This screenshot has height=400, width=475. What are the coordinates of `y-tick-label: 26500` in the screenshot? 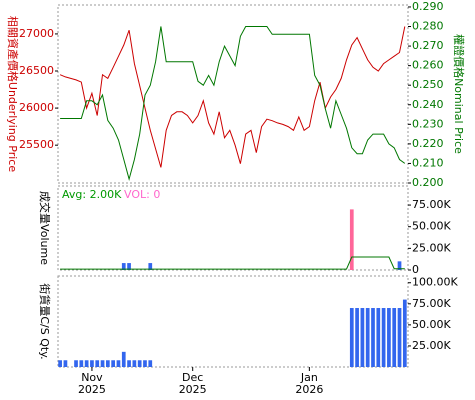 It's located at (36, 70).